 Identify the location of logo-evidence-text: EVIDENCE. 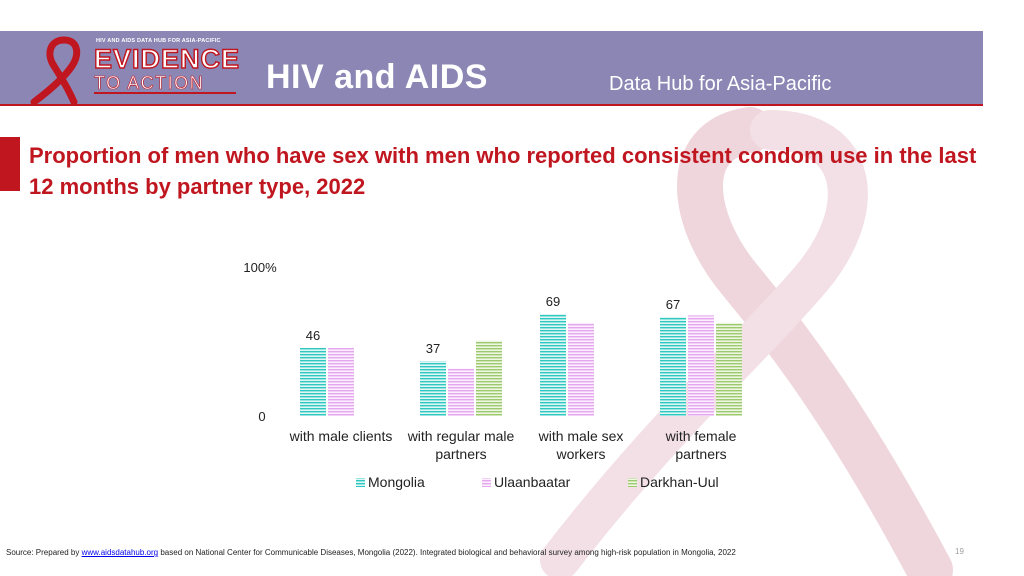
(167, 59).